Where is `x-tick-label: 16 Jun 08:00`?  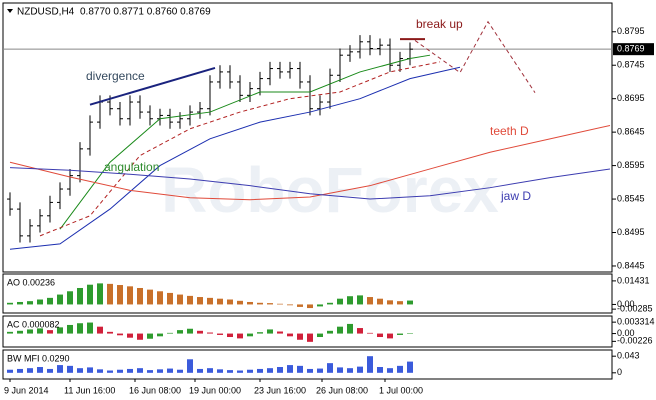
x-tick-label: 16 Jun 08:00 is located at coordinates (155, 390).